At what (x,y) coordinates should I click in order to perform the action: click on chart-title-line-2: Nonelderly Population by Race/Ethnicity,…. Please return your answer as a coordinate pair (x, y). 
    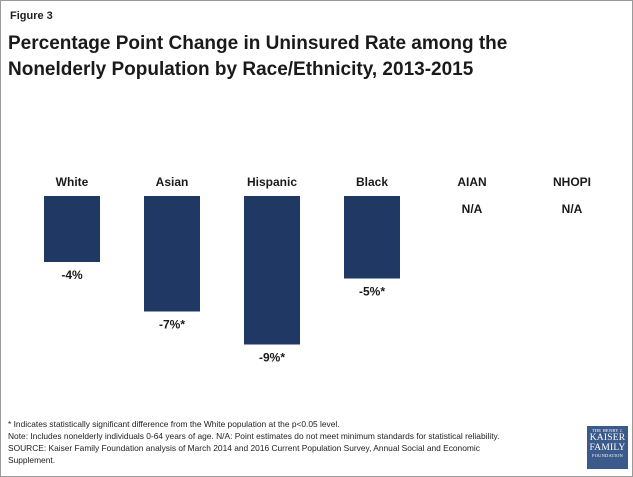
    Looking at the image, I should click on (241, 69).